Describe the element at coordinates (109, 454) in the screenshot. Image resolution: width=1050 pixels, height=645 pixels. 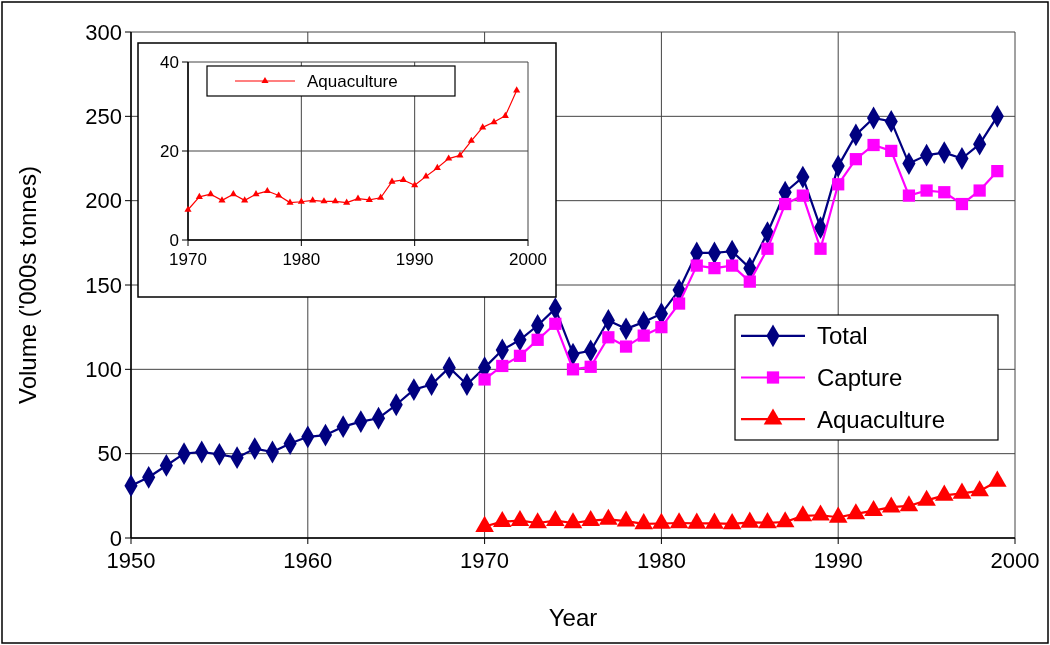
I see `y-tick-label: 50` at that location.